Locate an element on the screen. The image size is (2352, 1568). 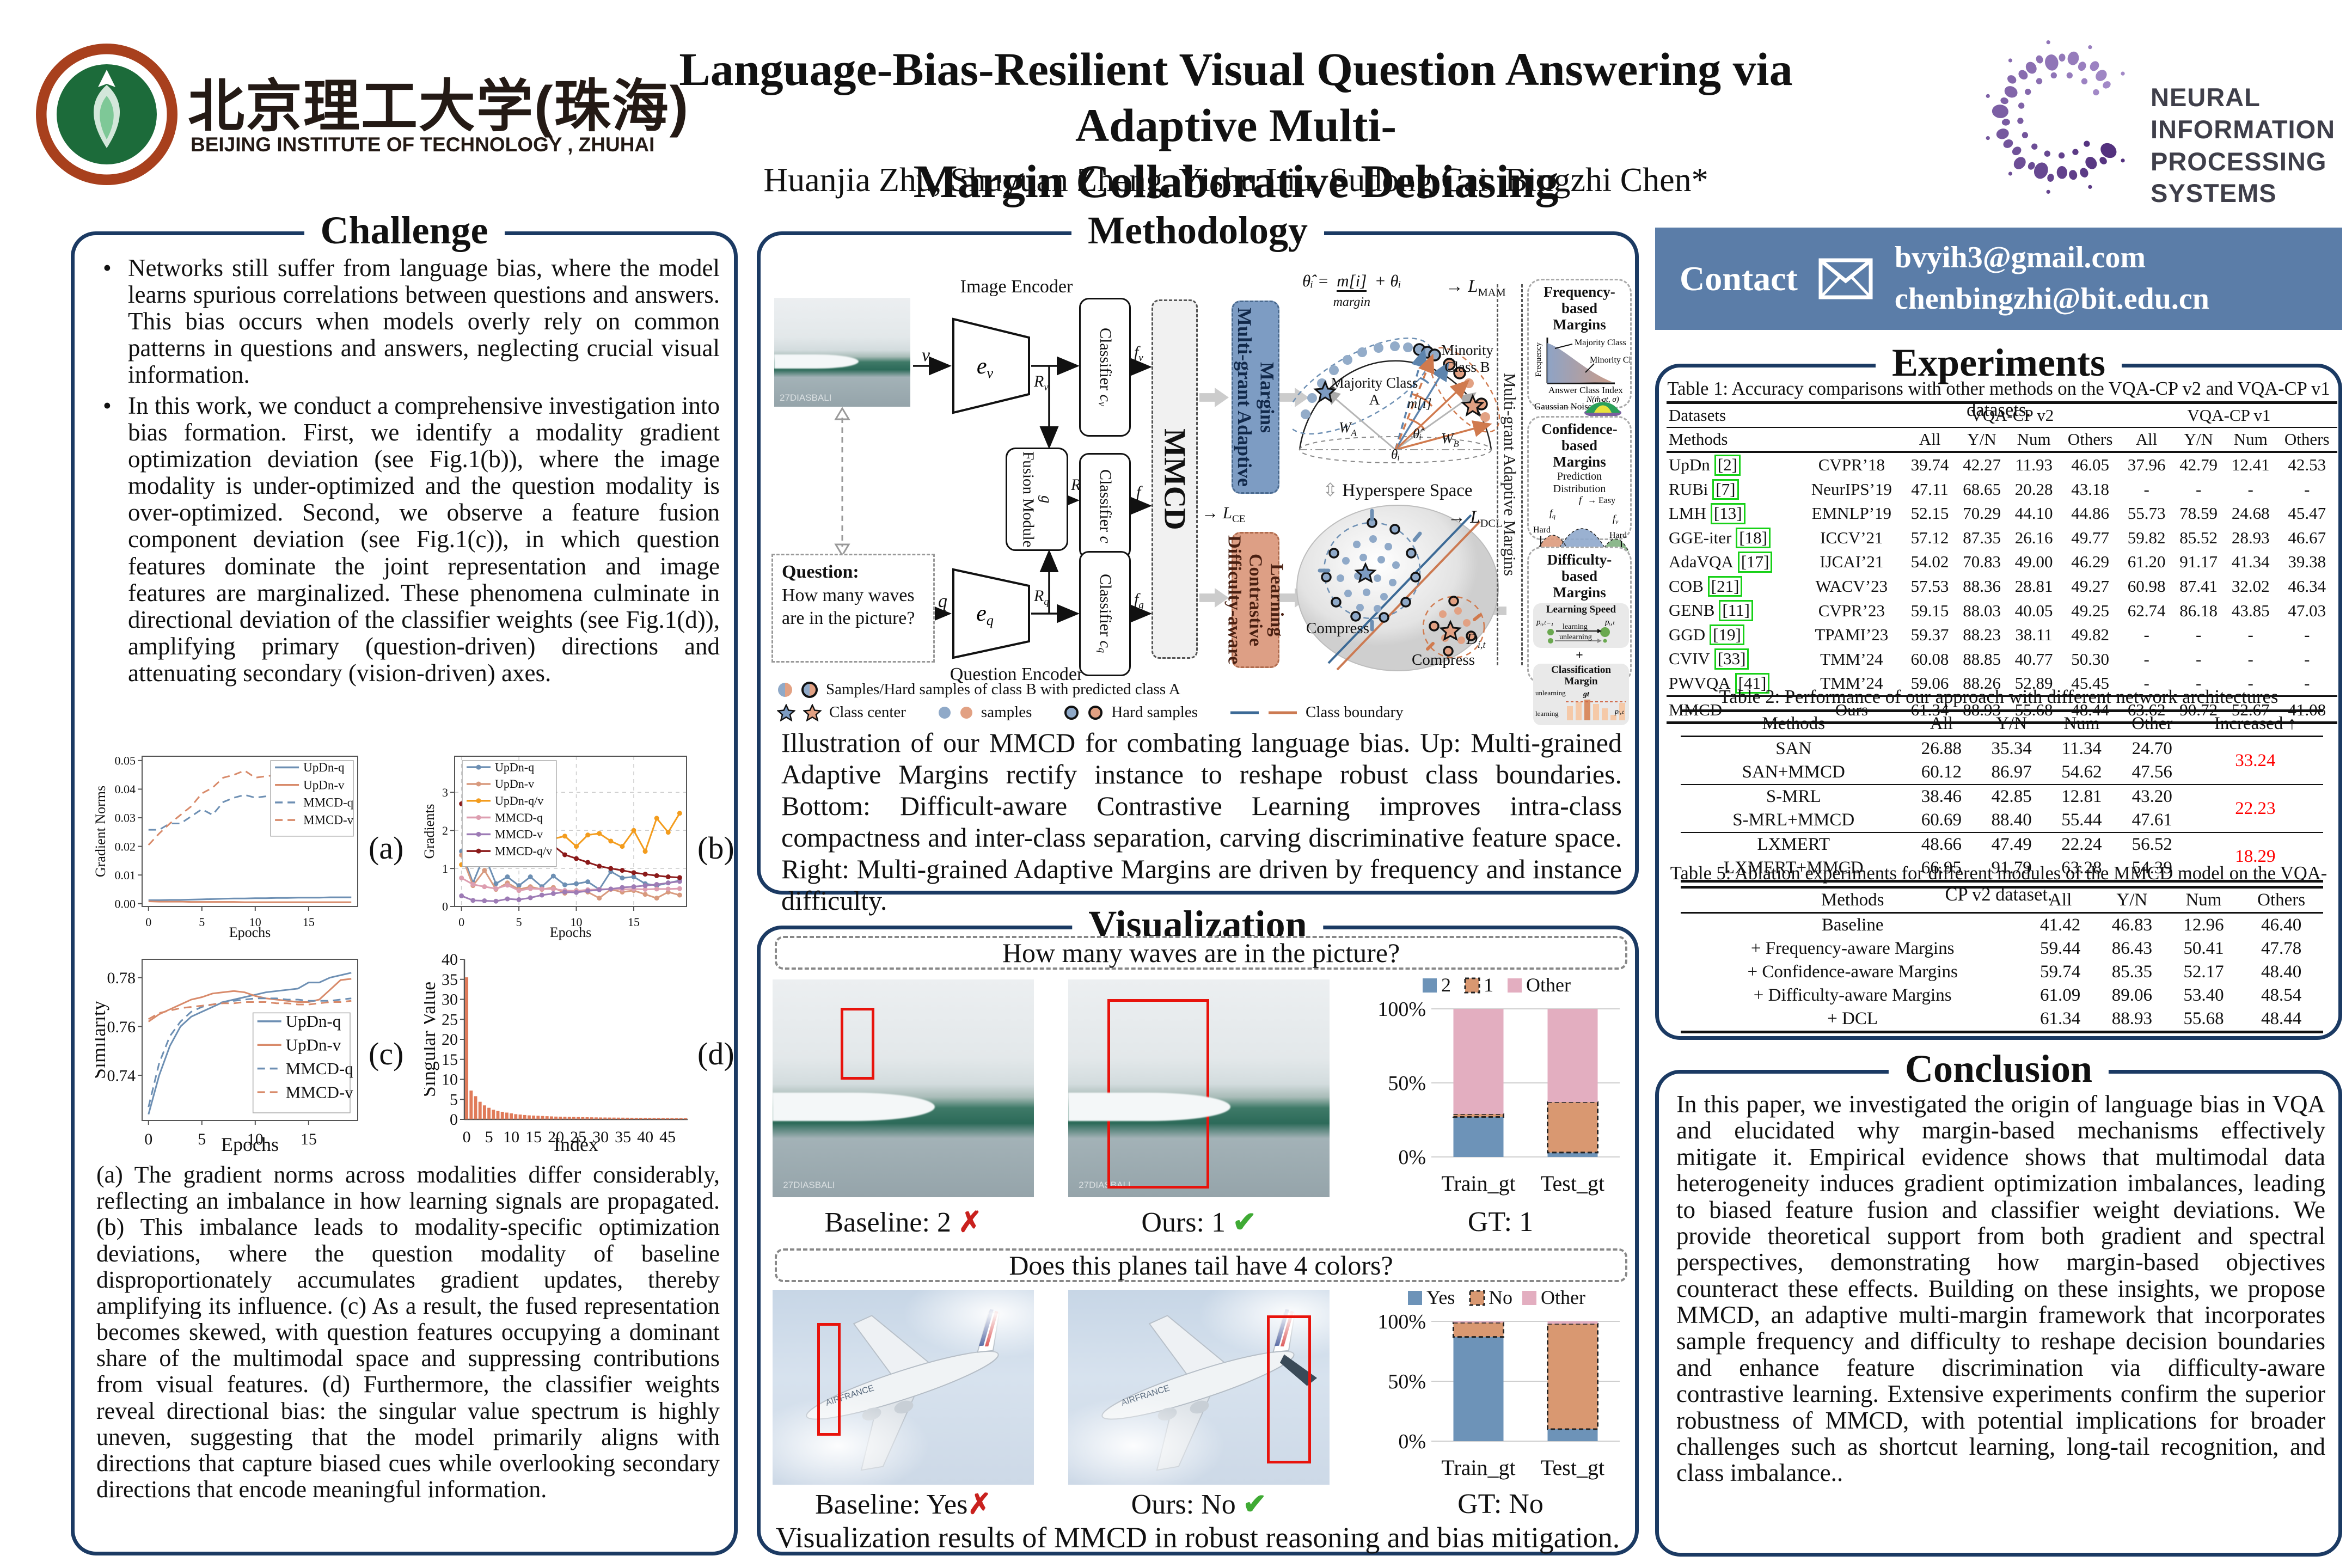
fq-label: fq is located at coordinates (1139, 600).